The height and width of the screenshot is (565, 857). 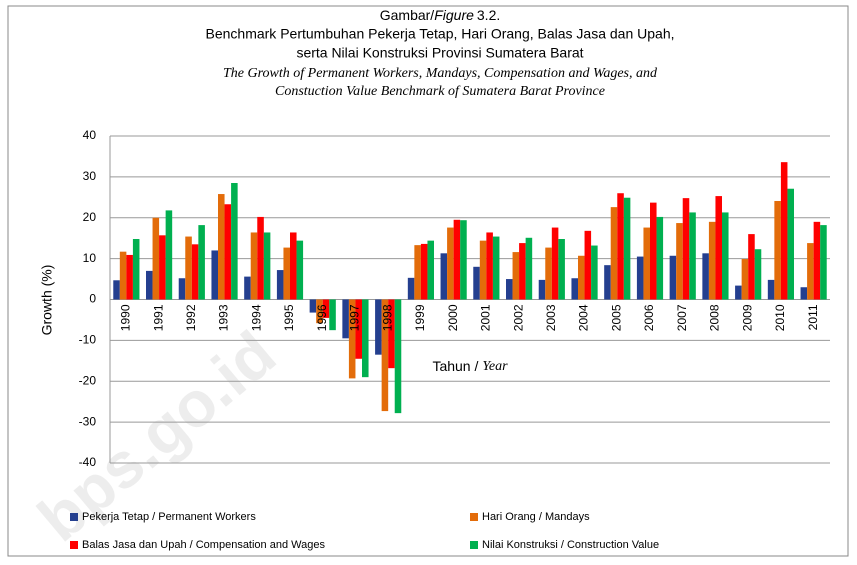 I want to click on figure-label: Gambar/Figure 3.2., so click(x=440, y=15).